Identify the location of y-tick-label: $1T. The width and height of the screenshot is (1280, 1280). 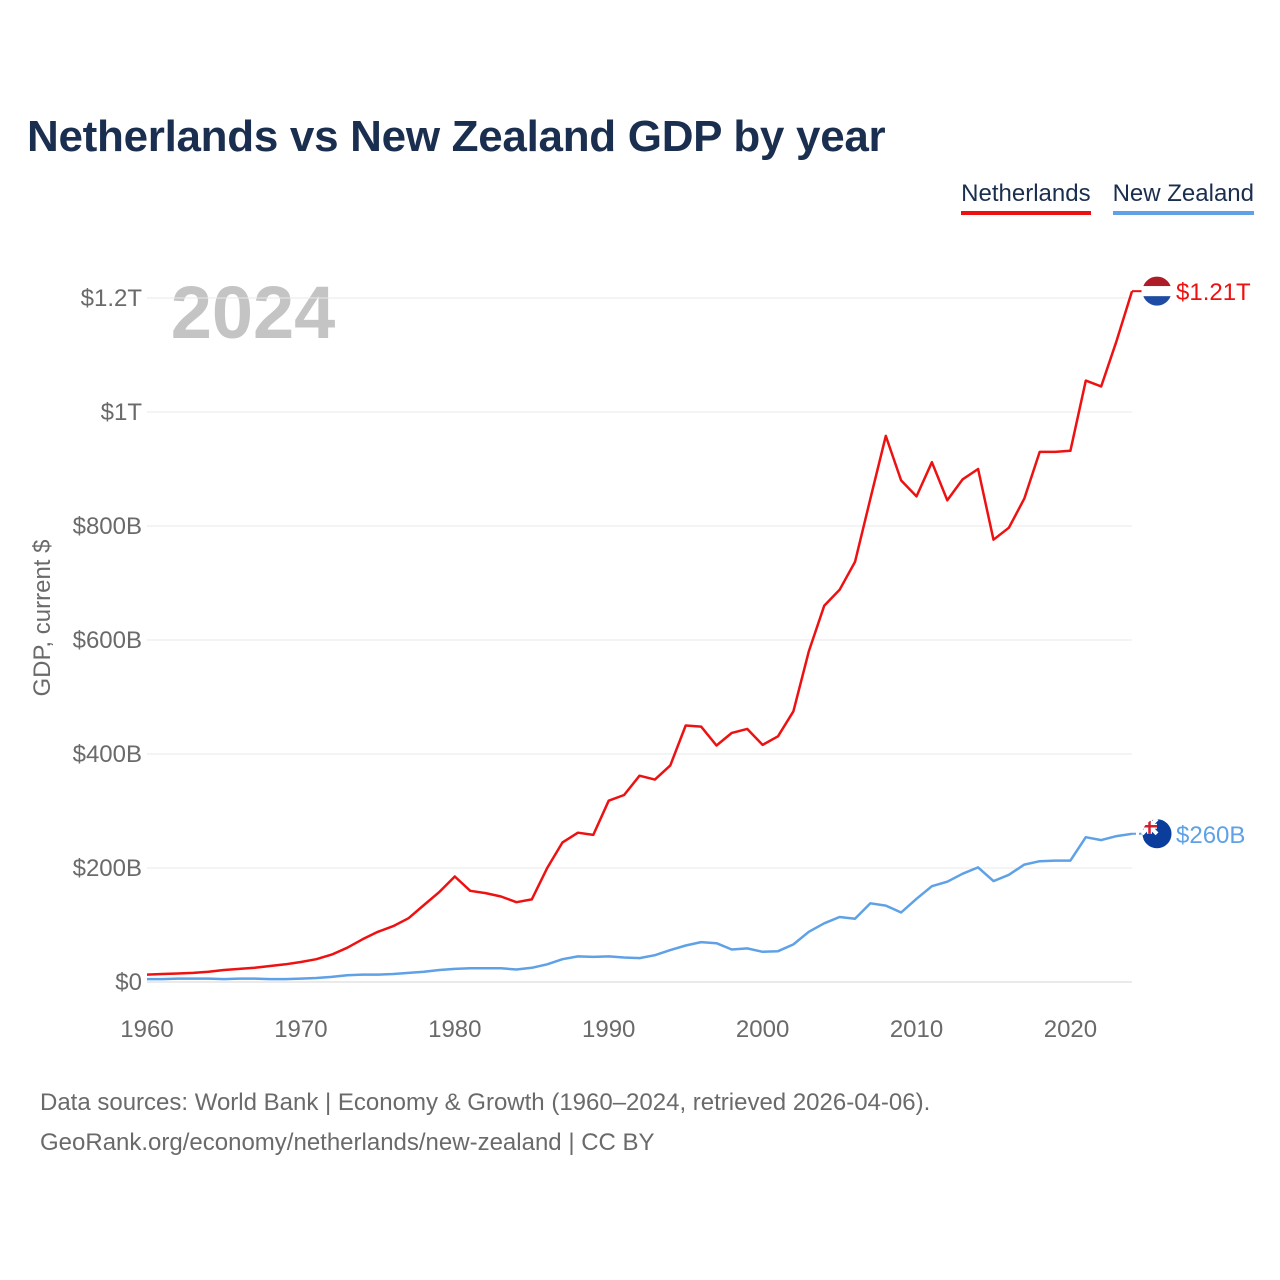
(122, 412).